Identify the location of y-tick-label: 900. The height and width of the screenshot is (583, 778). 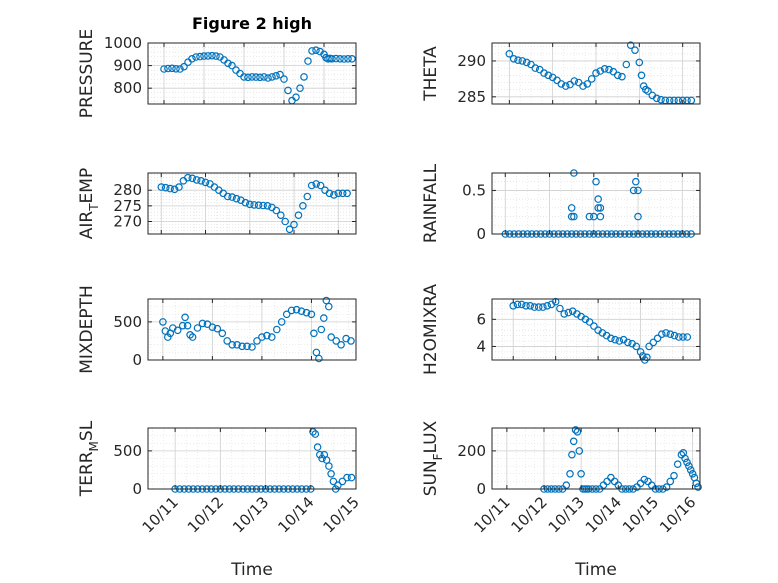
(127, 66).